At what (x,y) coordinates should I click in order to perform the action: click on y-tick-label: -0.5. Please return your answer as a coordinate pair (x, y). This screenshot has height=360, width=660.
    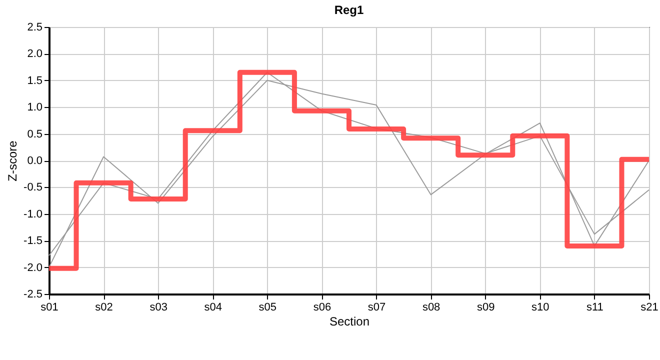
    Looking at the image, I should click on (33, 188).